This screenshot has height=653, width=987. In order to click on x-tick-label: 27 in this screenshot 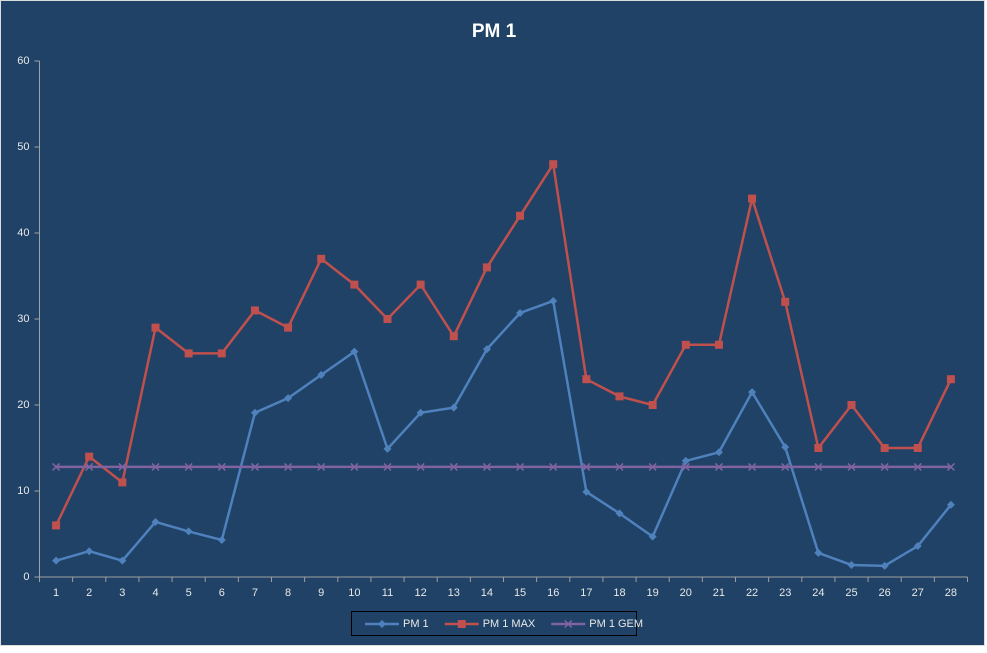, I will do `click(918, 593)`.